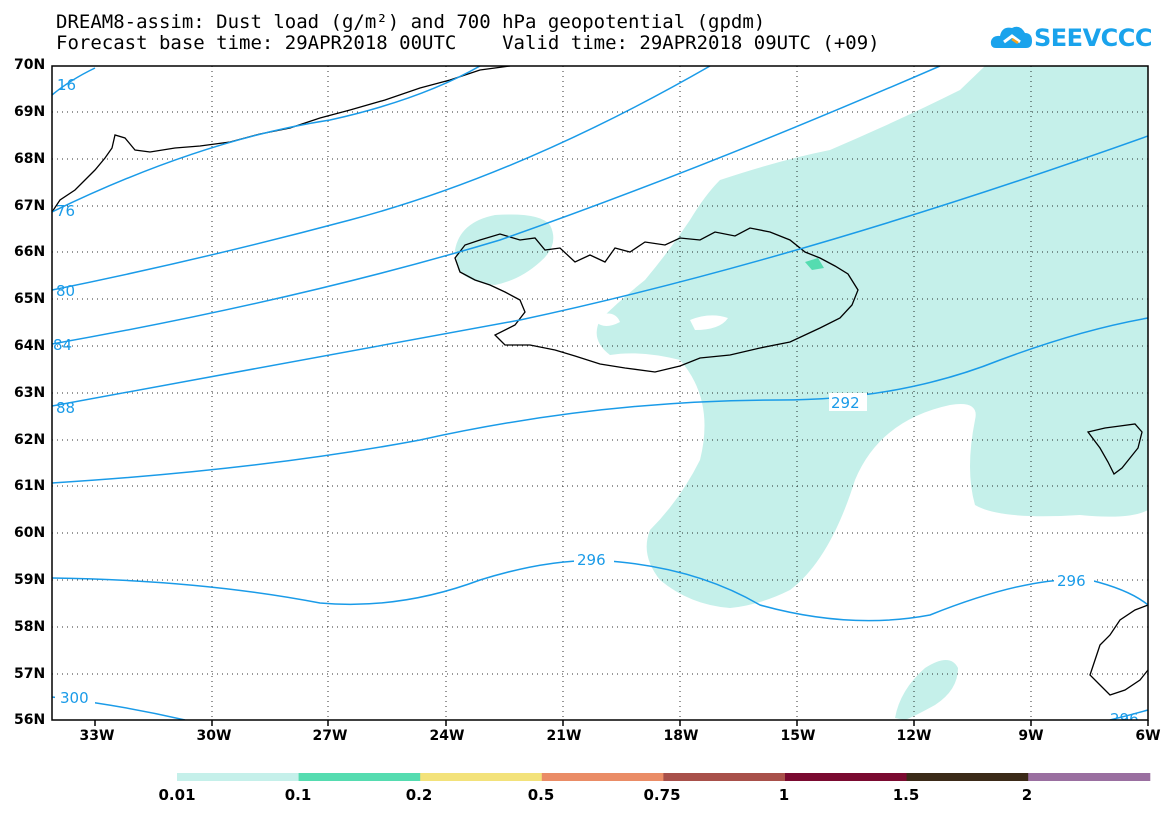 The image size is (1175, 815). Describe the element at coordinates (30, 112) in the screenshot. I see `lat-label: 69N` at that location.